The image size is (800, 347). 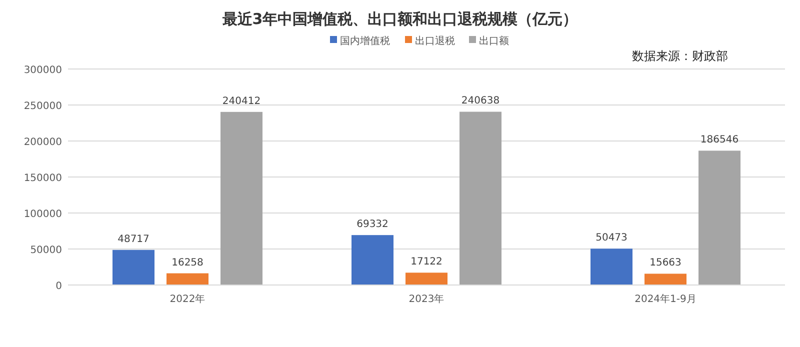 I want to click on data-label: 16258, so click(x=188, y=262).